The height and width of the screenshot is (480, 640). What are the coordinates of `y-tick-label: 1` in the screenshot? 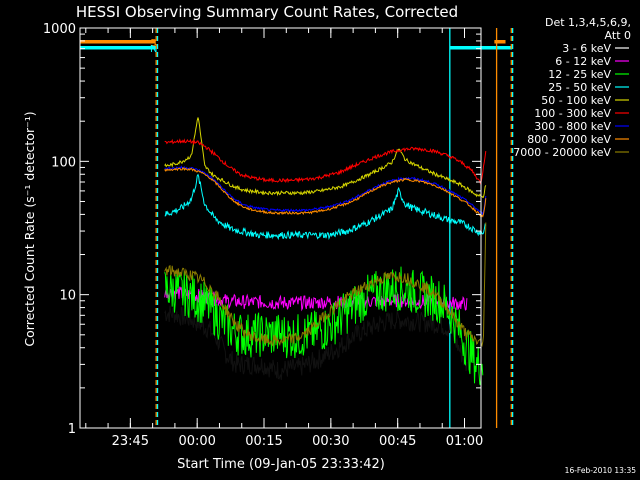 It's located at (72, 429).